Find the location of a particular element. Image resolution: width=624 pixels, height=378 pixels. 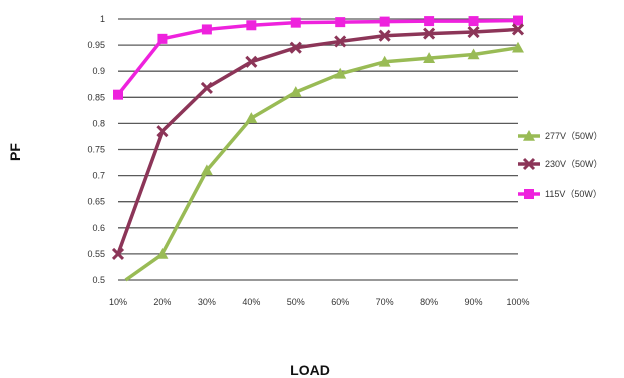

series-line is located at coordinates (317, 57).